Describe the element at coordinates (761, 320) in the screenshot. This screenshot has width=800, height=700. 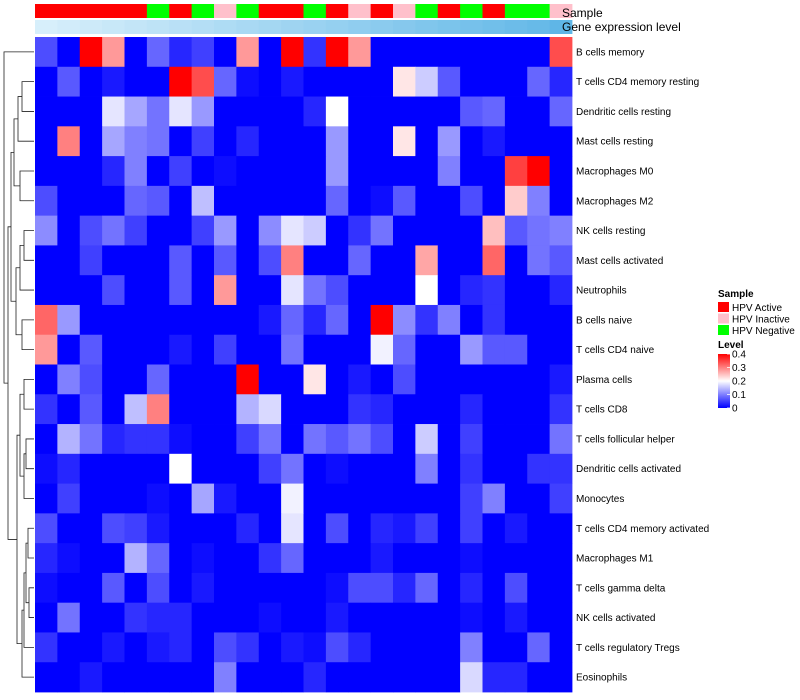
I see `legend-label: HPV Inactive` at that location.